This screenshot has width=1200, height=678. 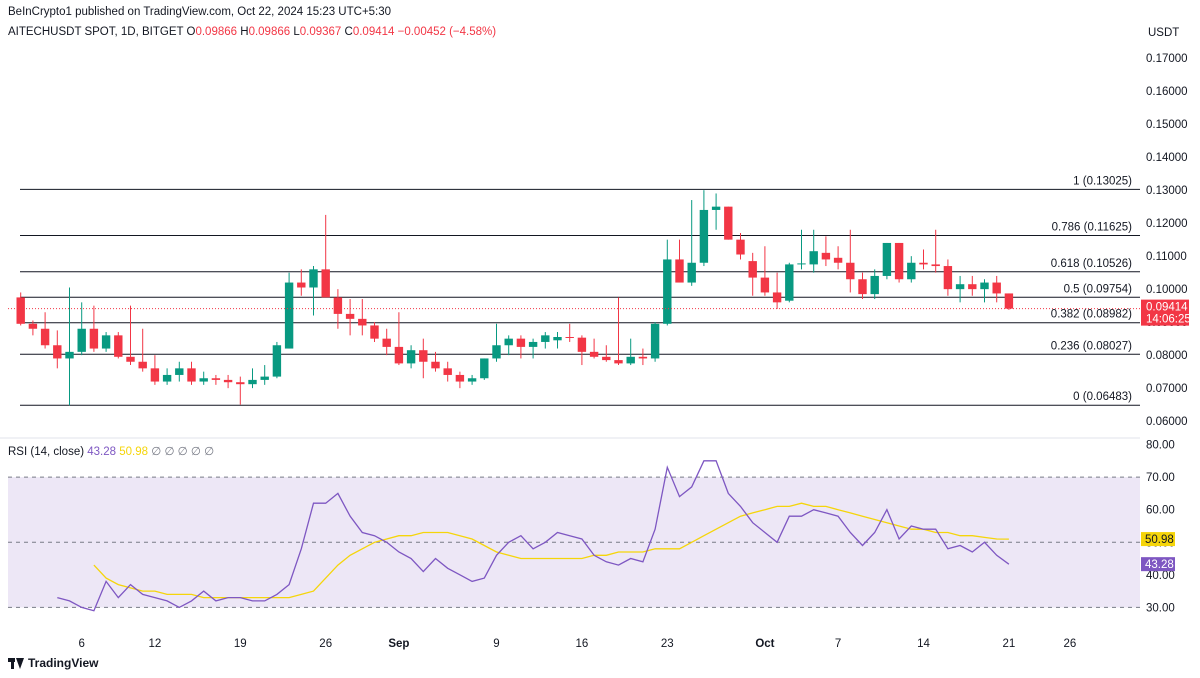 What do you see at coordinates (1158, 539) in the screenshot?
I see `rsi-ma-tag-background` at bounding box center [1158, 539].